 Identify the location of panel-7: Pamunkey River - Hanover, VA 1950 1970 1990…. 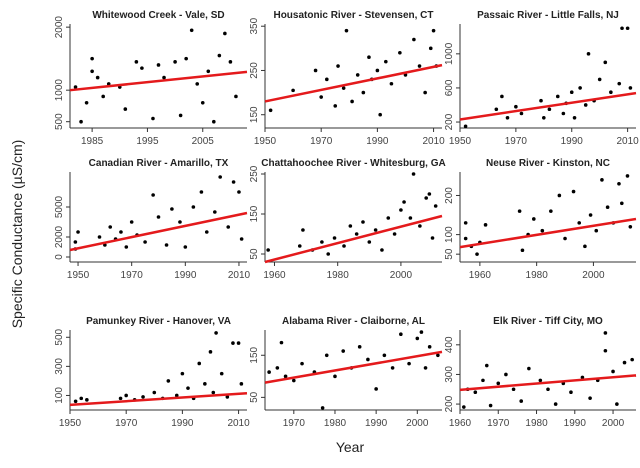
(152, 372).